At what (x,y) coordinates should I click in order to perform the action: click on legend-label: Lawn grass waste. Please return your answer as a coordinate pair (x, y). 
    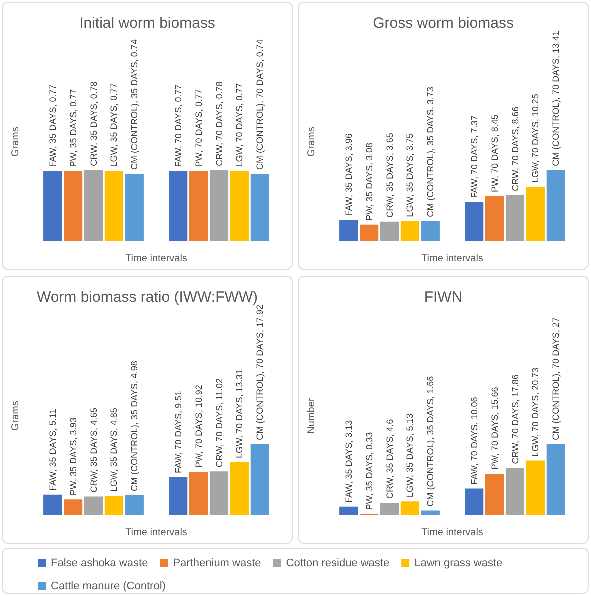
    Looking at the image, I should click on (458, 564).